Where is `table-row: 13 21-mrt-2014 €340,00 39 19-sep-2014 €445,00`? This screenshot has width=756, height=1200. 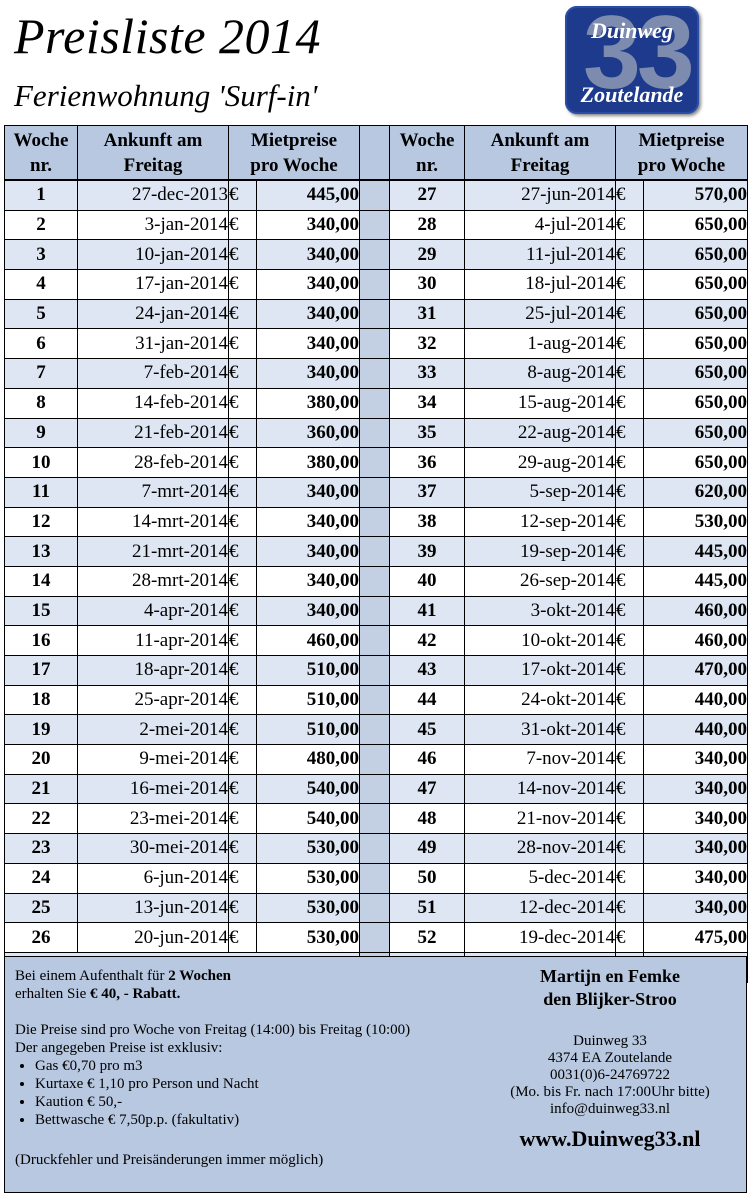 table-row: 13 21-mrt-2014 €340,00 39 19-sep-2014 €445,00 is located at coordinates (376, 551).